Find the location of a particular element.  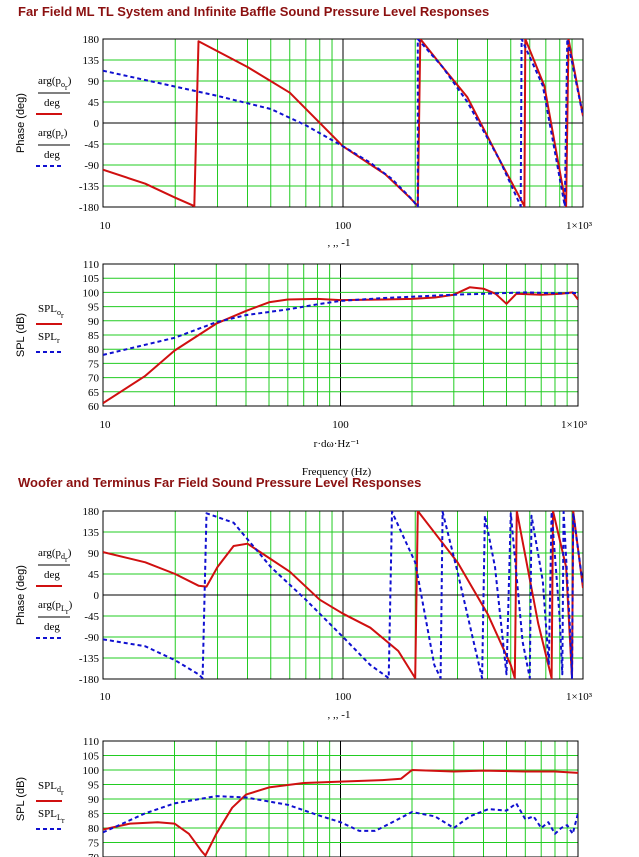

legend-label: arg(pLr) is located at coordinates (55, 607).